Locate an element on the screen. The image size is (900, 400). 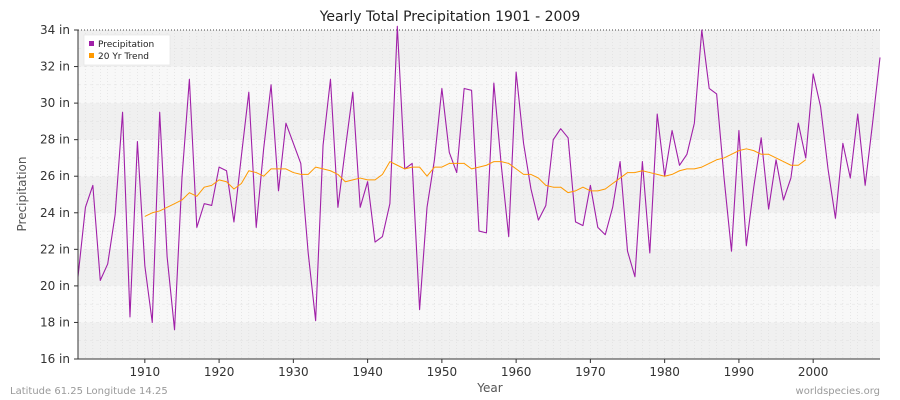
y-tick-label: 30 in is located at coordinates (55, 103).